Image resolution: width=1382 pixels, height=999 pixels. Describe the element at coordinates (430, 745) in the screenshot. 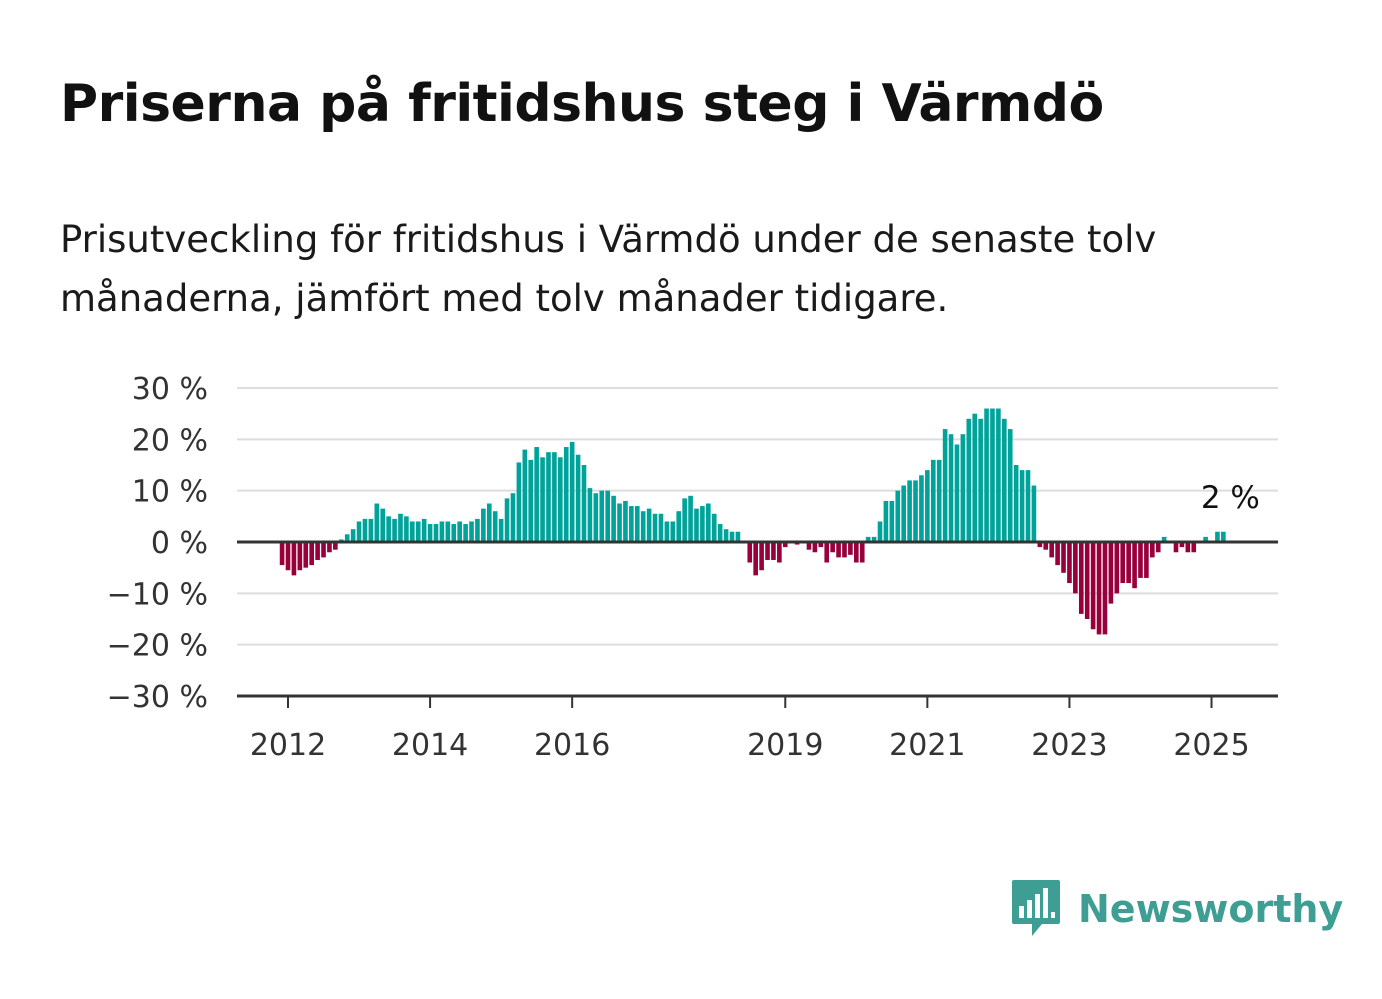

I see `x-tick-label: 2014` at that location.